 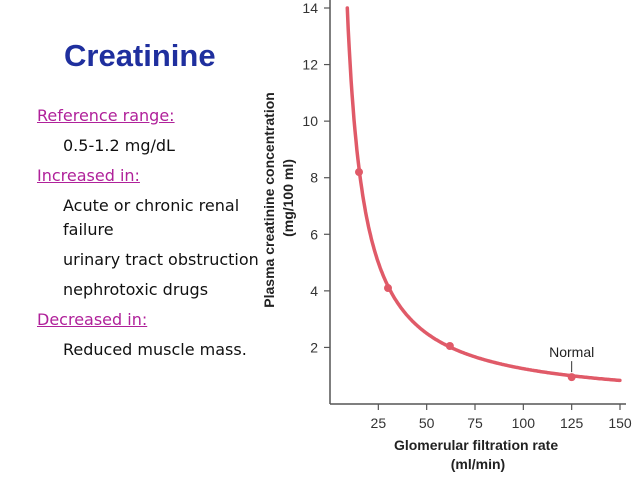 I want to click on y-tick-label: 2, so click(x=314, y=347).